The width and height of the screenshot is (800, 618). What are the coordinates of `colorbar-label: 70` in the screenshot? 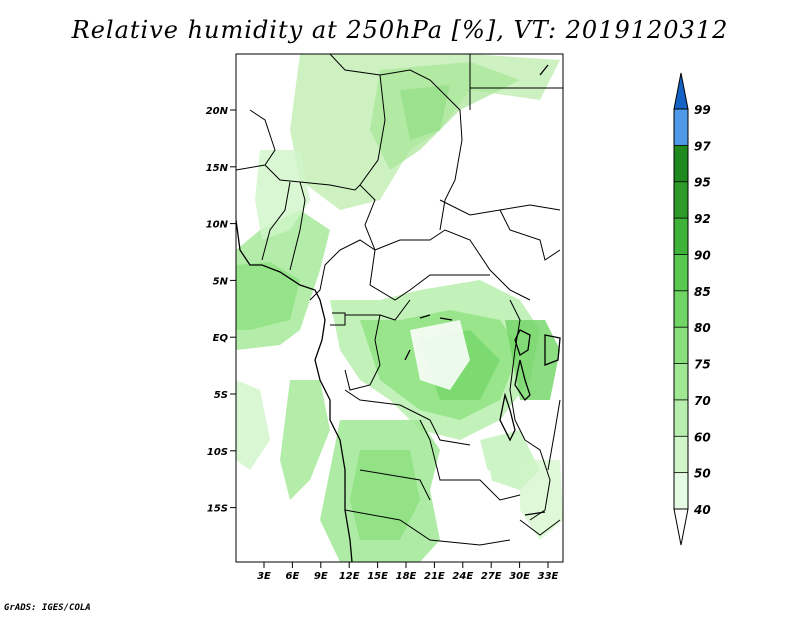 It's located at (702, 401).